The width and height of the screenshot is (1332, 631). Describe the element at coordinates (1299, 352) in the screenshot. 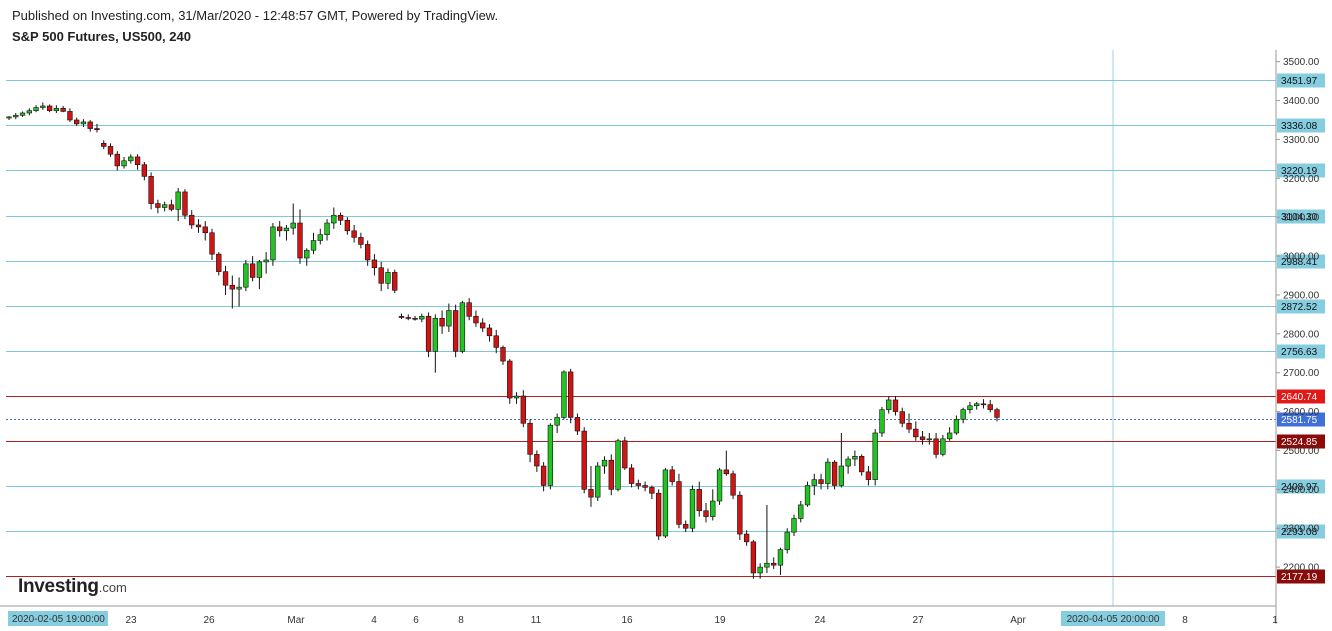

I see `level-label: 2756.63` at that location.